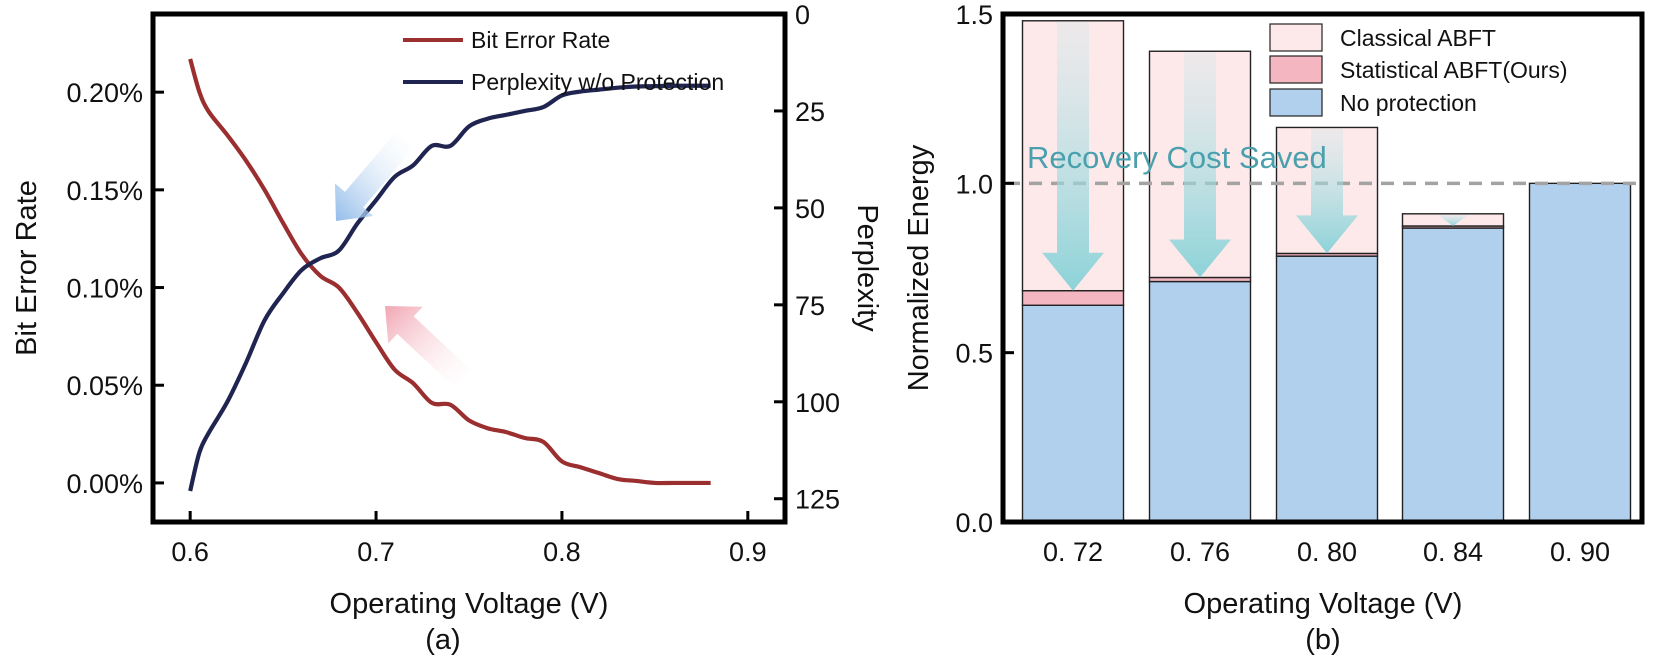 The height and width of the screenshot is (659, 1660). Describe the element at coordinates (1073, 552) in the screenshot. I see `panel-b-x-tick-label: 0. 72` at that location.